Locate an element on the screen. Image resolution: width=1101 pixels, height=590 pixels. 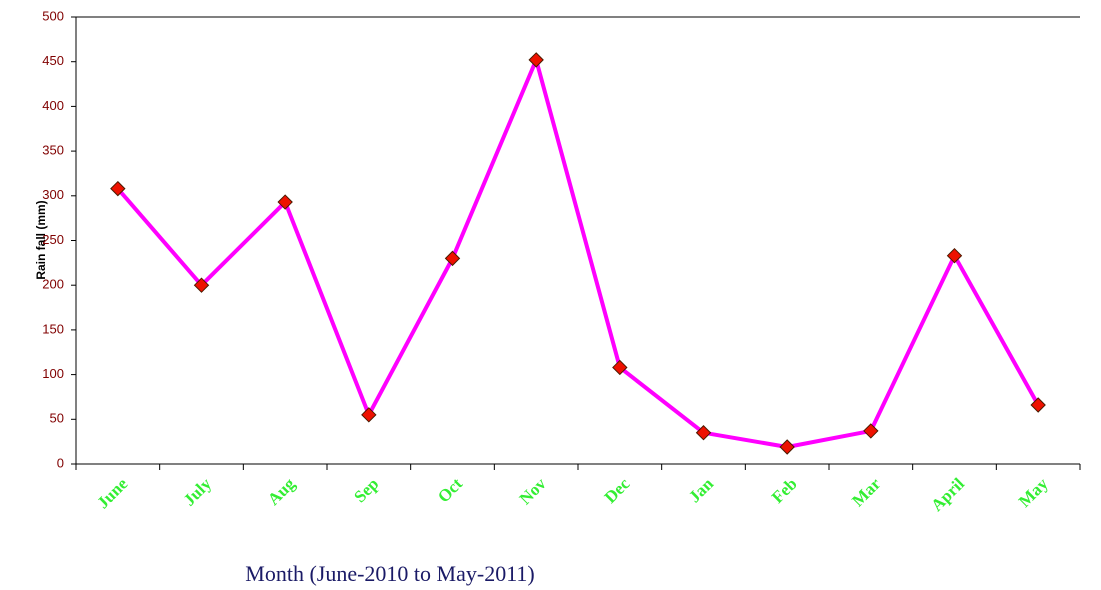
x-tick-label: Nov is located at coordinates (533, 491).